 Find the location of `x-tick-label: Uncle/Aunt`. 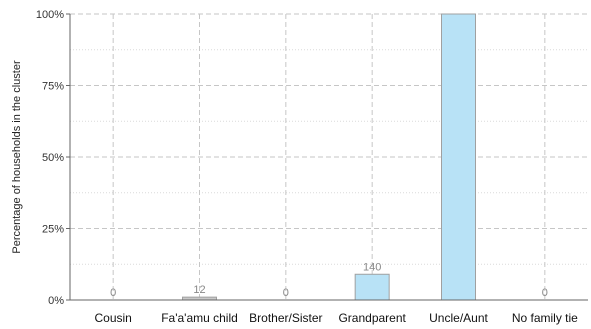

x-tick-label: Uncle/Aunt is located at coordinates (458, 318).